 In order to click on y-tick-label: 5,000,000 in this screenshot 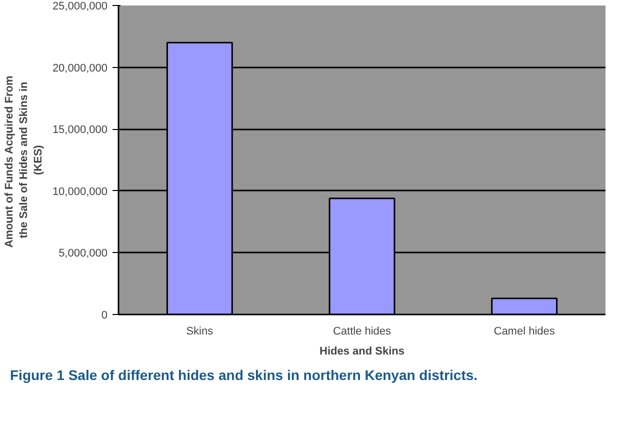, I will do `click(83, 254)`.